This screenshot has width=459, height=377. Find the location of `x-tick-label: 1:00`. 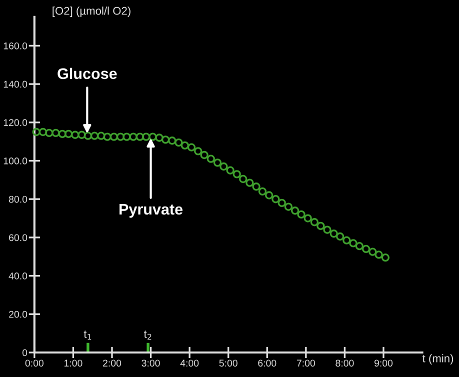

x-tick-label: 1:00 is located at coordinates (73, 363).